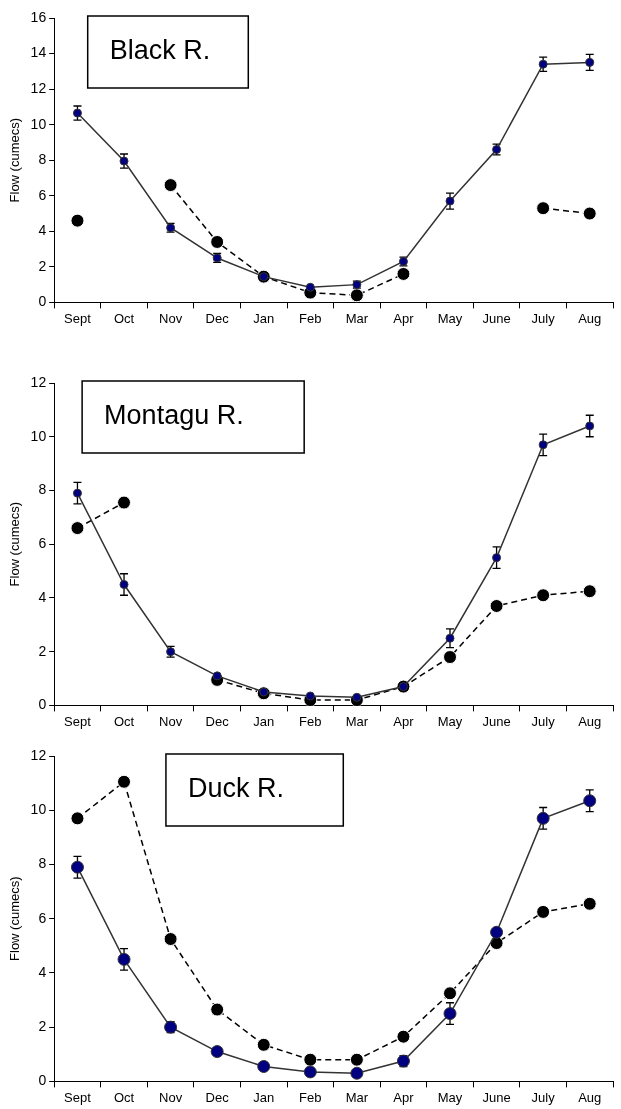 This screenshot has height=1109, width=621. Describe the element at coordinates (160, 50) in the screenshot. I see `text: Black R.` at that location.